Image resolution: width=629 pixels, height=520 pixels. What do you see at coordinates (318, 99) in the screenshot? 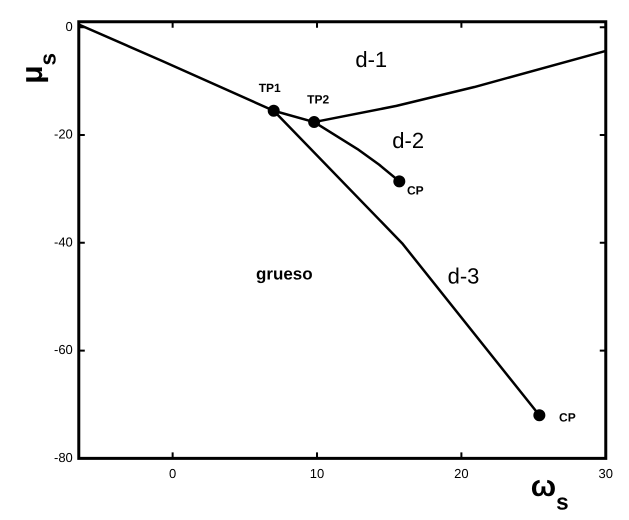
I see `annotation: TP2` at bounding box center [318, 99].